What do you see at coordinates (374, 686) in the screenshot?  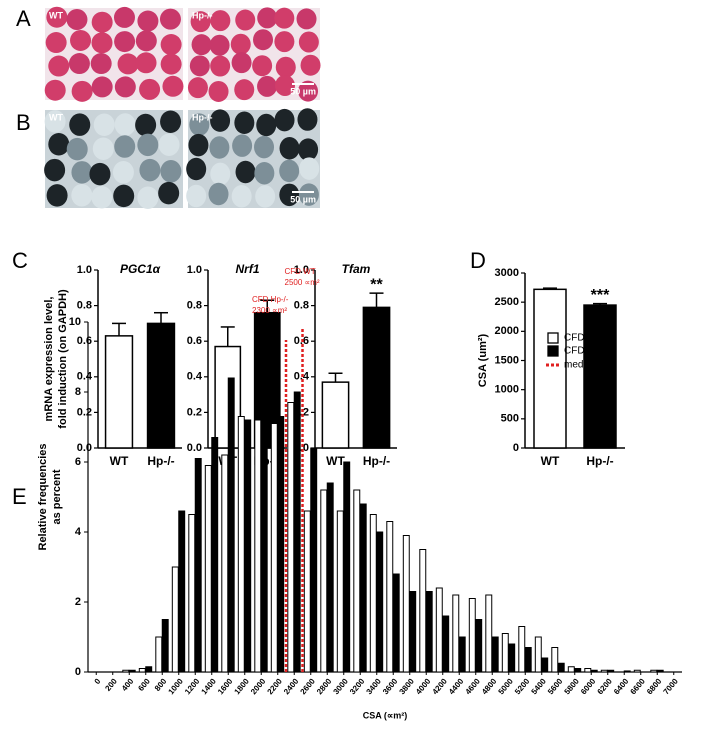 I see `x-tick-label: 3400` at bounding box center [374, 686].